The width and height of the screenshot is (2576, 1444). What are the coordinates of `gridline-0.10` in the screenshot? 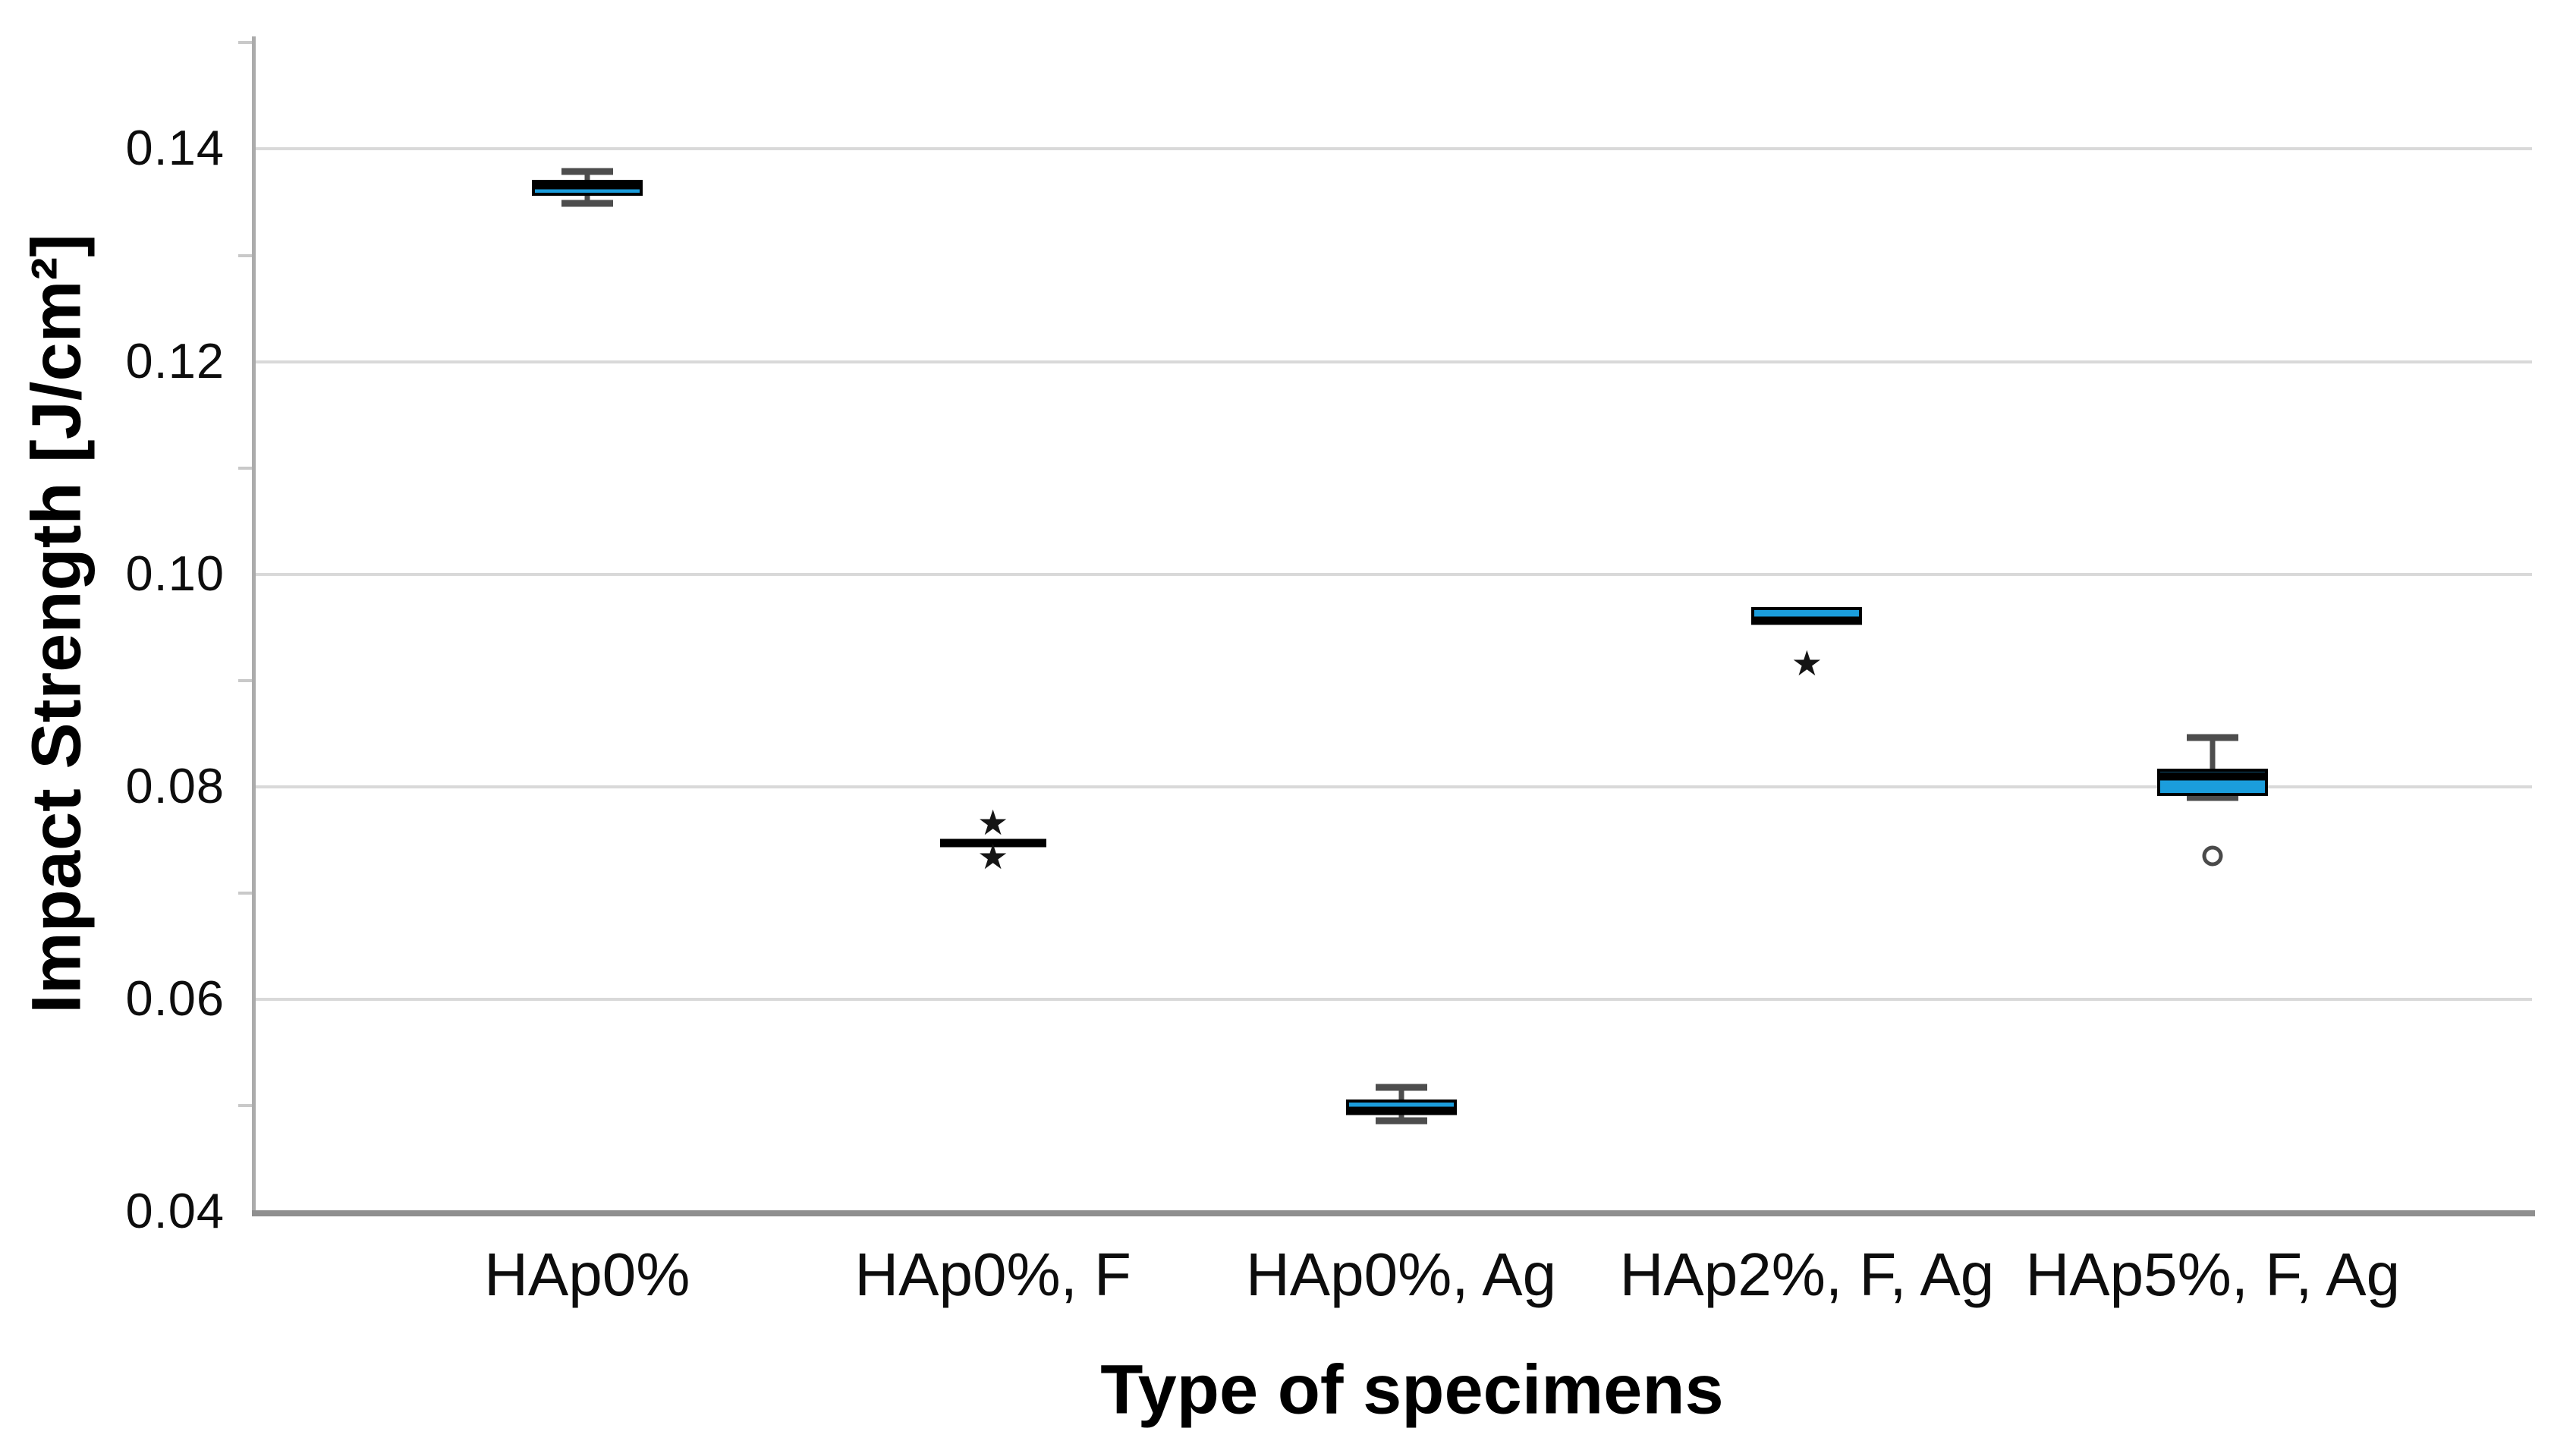 It's located at (1392, 574).